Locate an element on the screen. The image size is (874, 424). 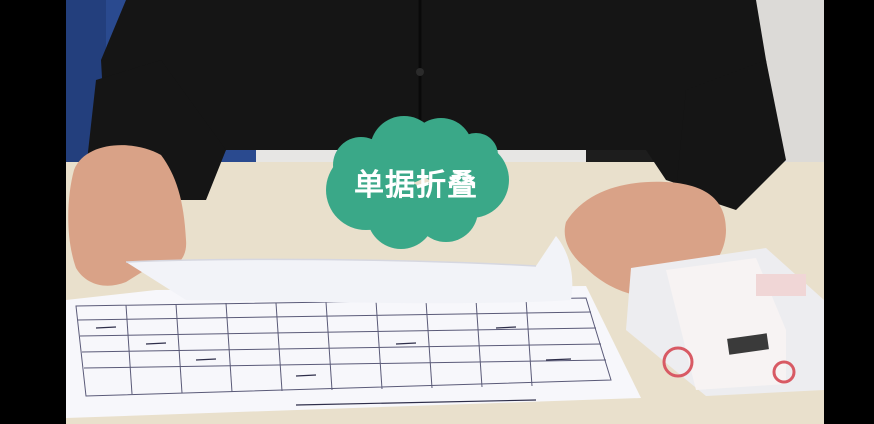
letterbox-right is located at coordinates (849, 212).